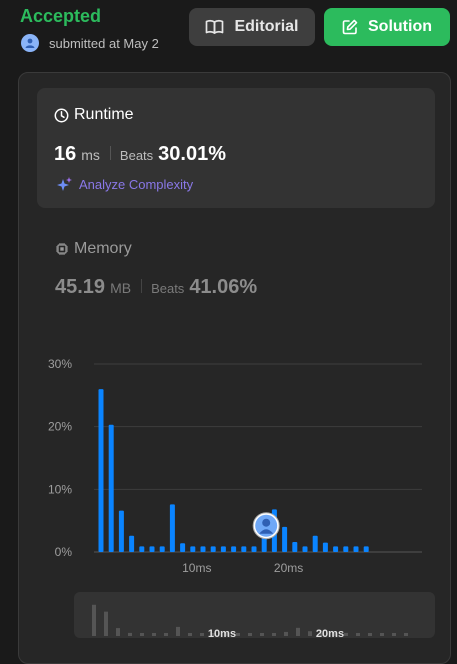 The width and height of the screenshot is (457, 664). I want to click on editorial-button: Editorial, so click(252, 27).